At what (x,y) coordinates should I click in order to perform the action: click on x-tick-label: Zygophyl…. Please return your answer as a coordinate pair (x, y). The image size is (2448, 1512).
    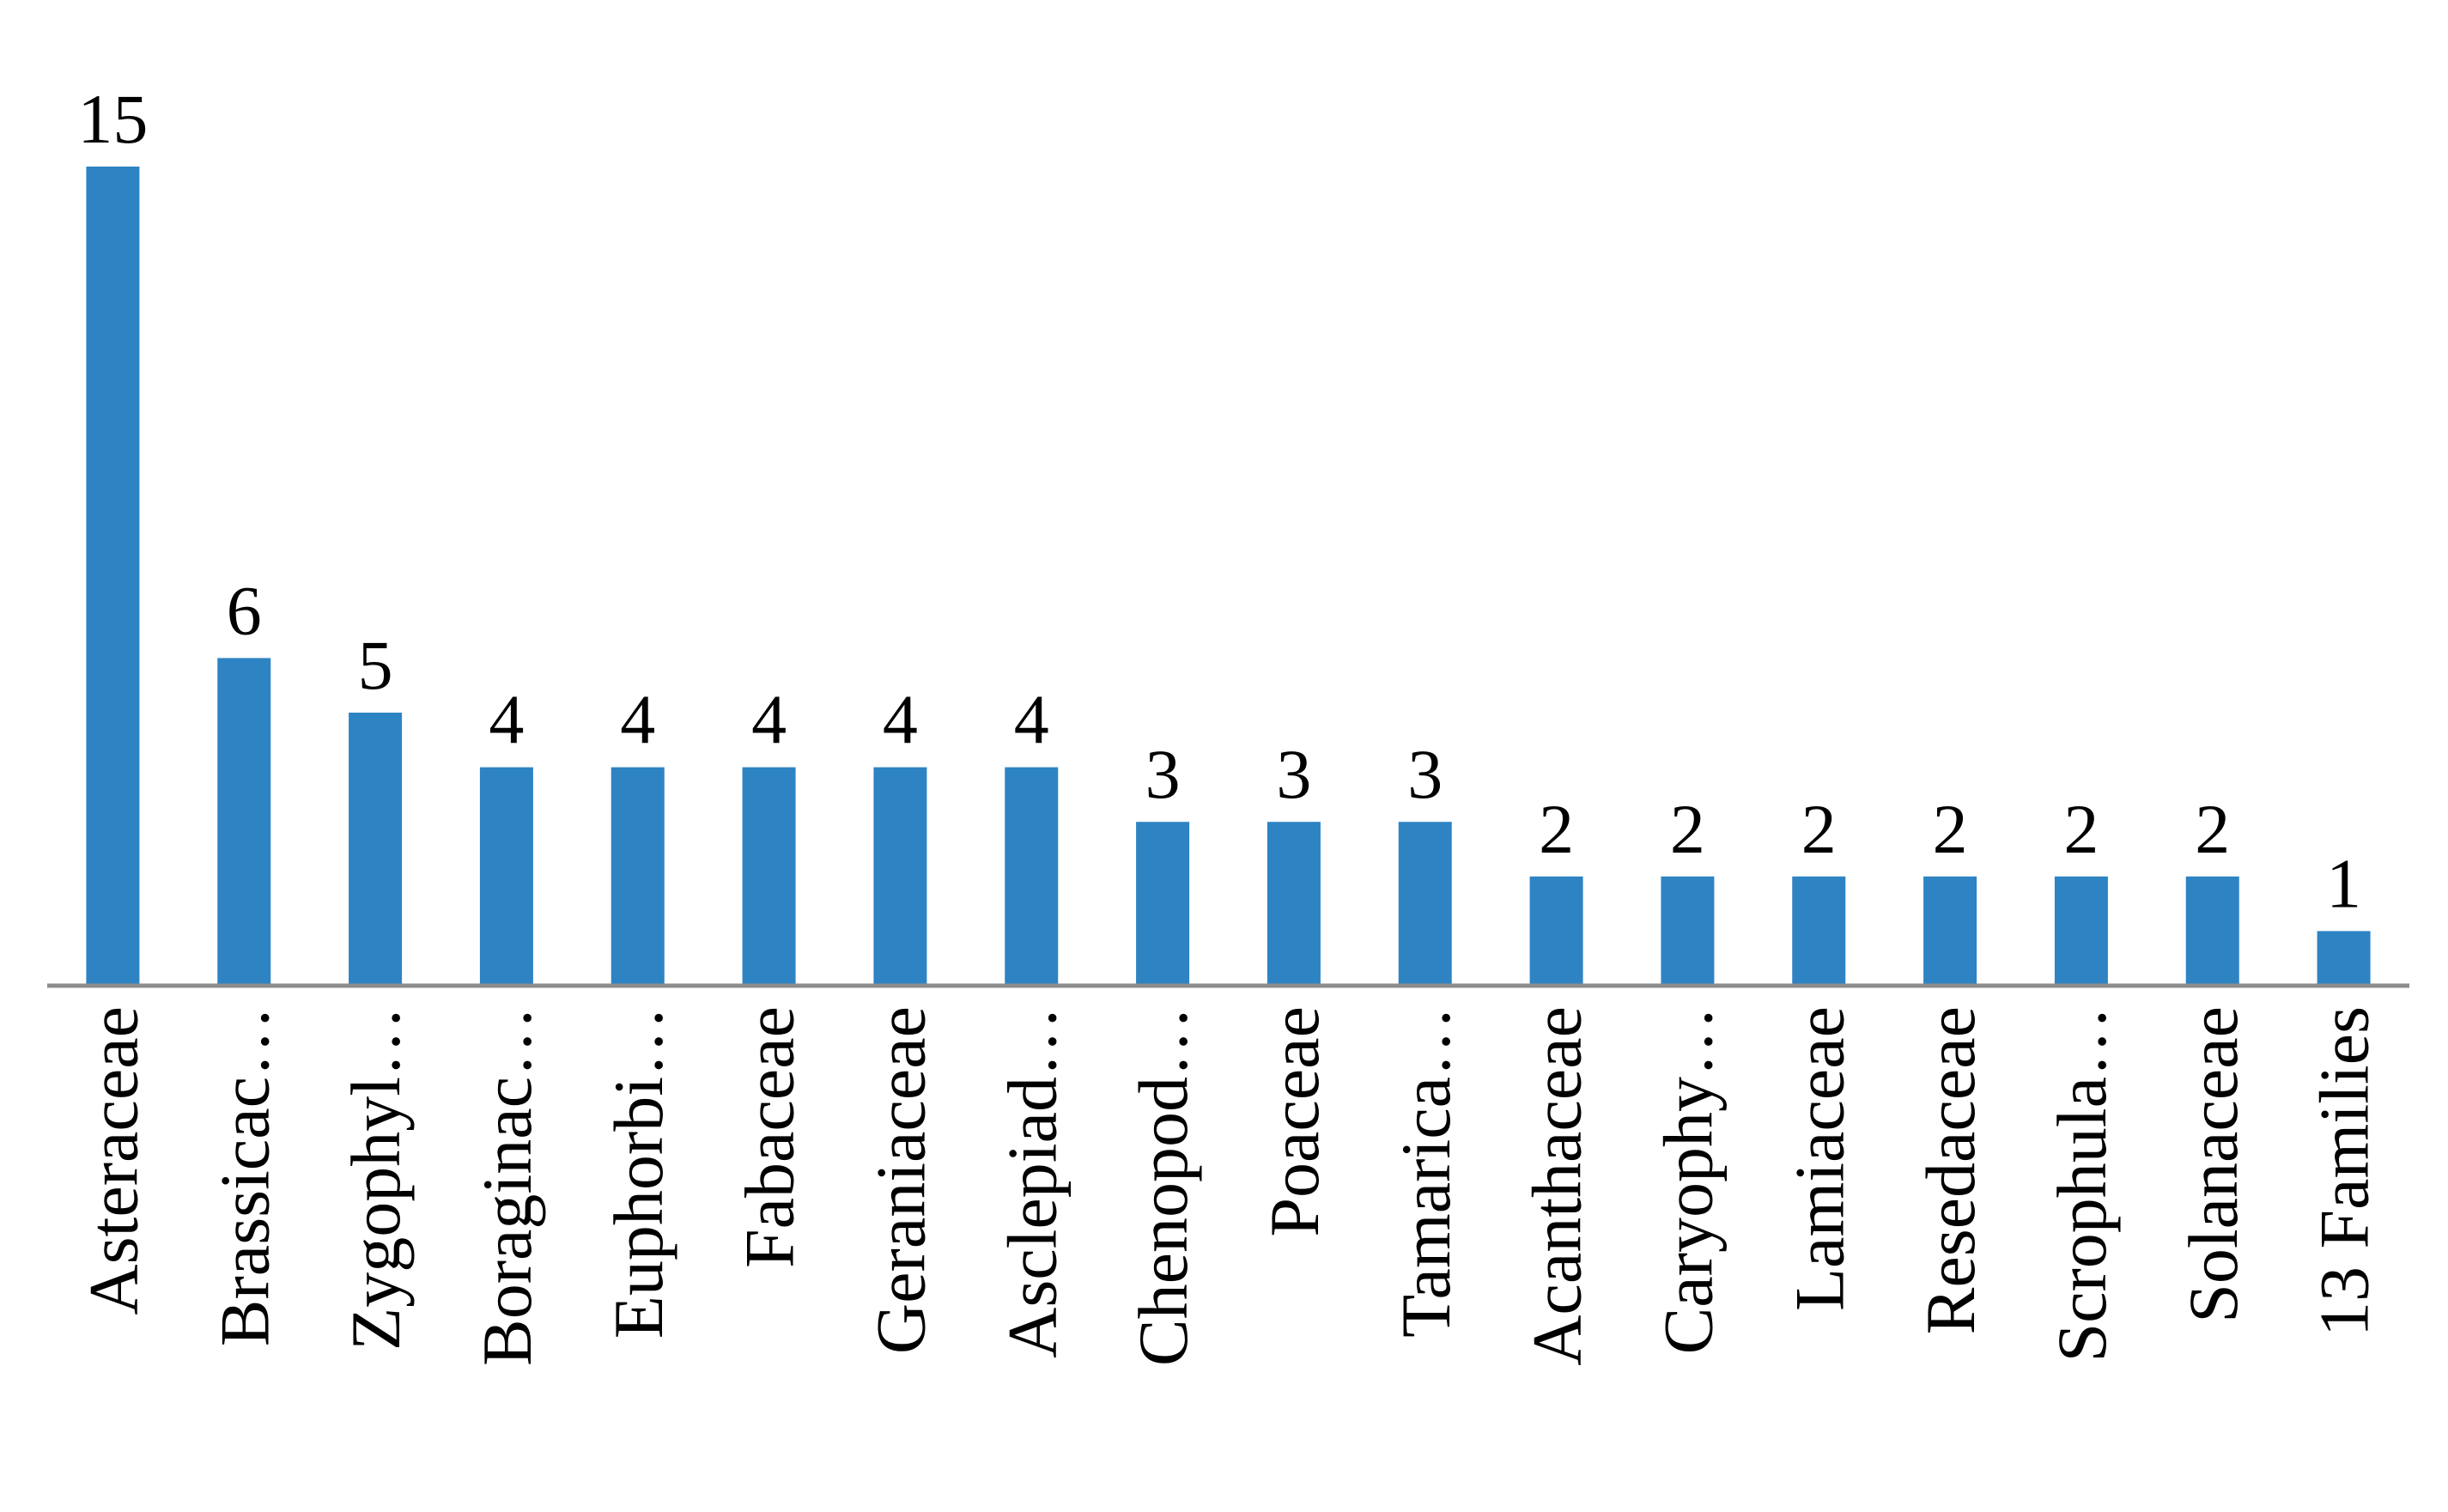
    Looking at the image, I should click on (376, 1178).